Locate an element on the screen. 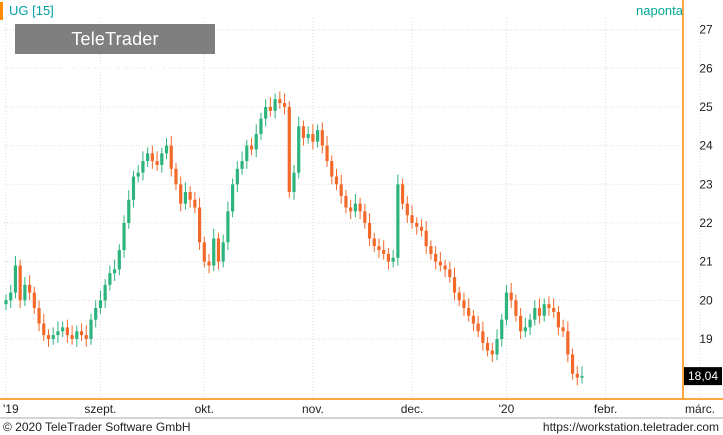 This screenshot has width=723, height=435. x-tick-label: szept. is located at coordinates (100, 409).